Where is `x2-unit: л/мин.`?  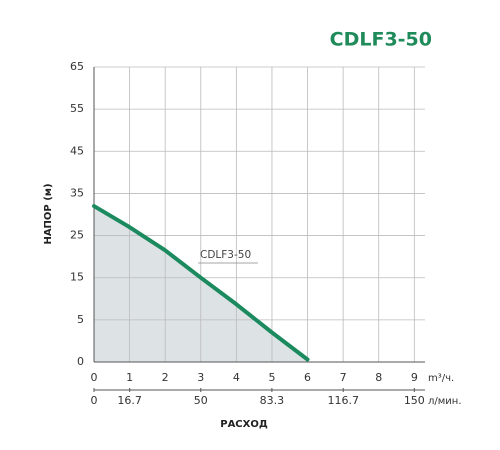
x2-unit: л/мин. is located at coordinates (445, 401).